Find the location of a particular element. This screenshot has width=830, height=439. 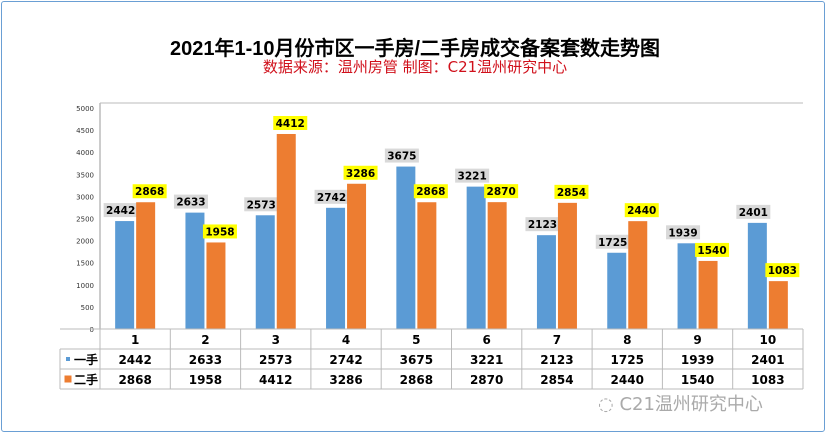

legend-label: 一手 is located at coordinates (86, 359).